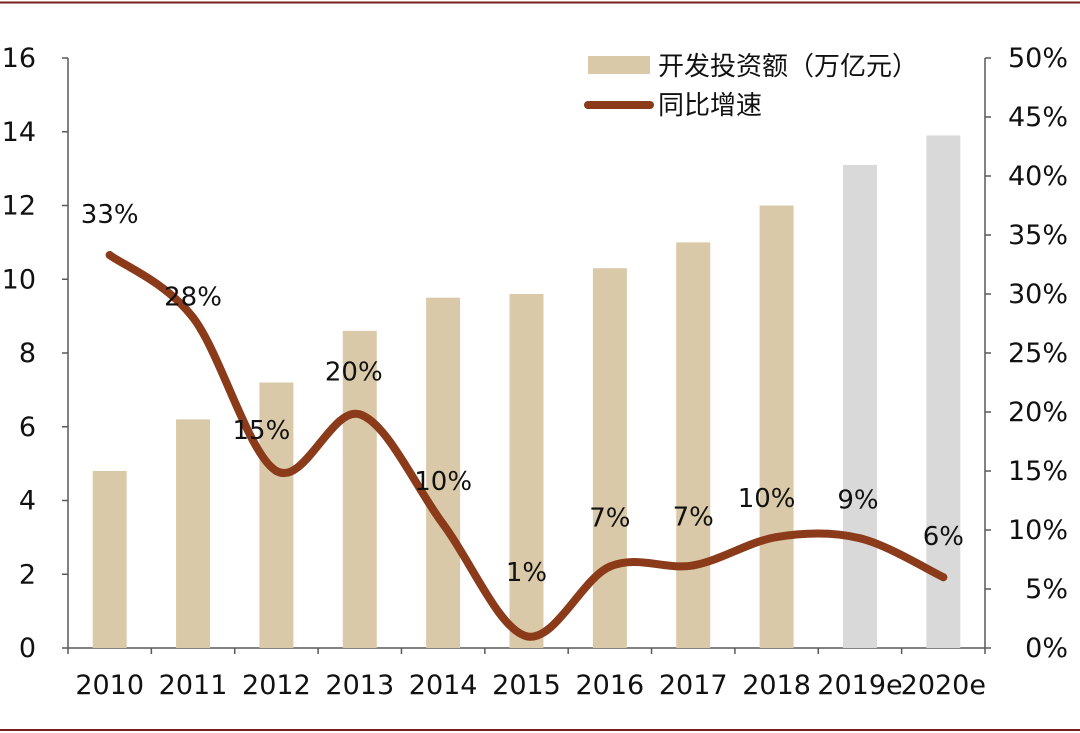  I want to click on left-tick-label: 14, so click(19, 132).